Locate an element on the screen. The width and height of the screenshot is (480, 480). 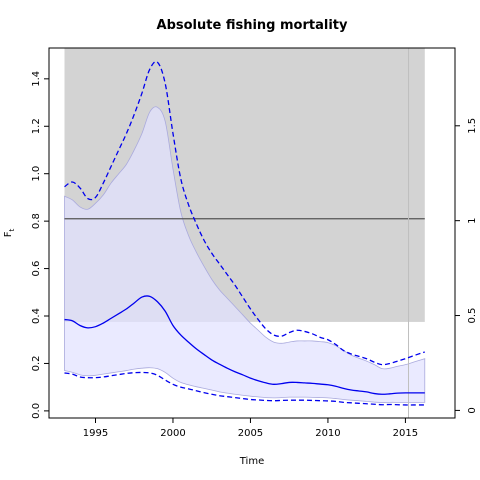
y-tick-label: 1.0 is located at coordinates (36, 174).